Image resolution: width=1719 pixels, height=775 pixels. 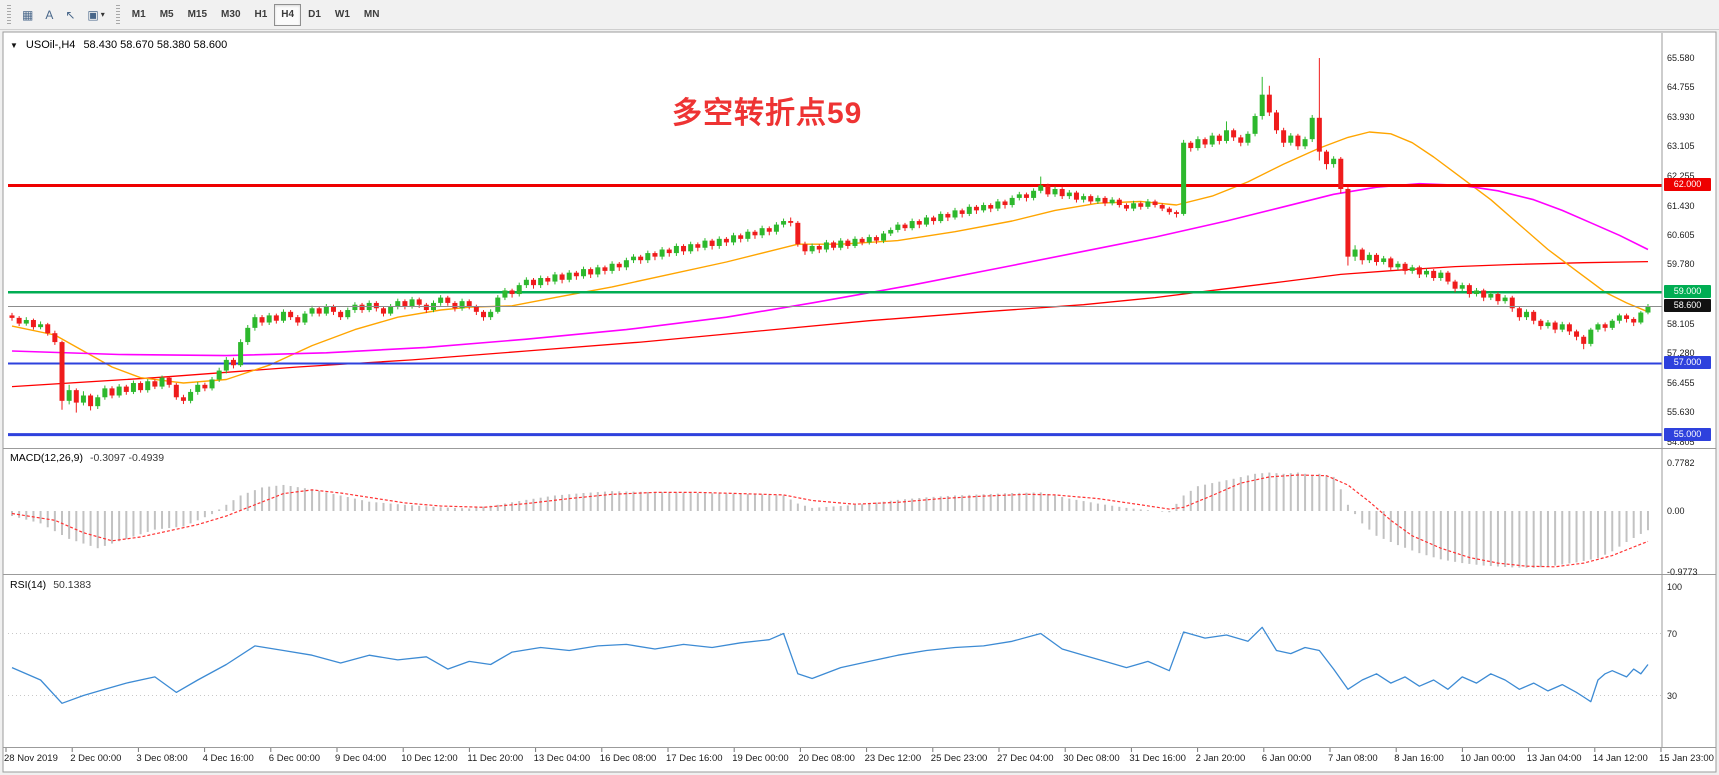 What do you see at coordinates (49, 15) in the screenshot?
I see `text-label-icon: A` at bounding box center [49, 15].